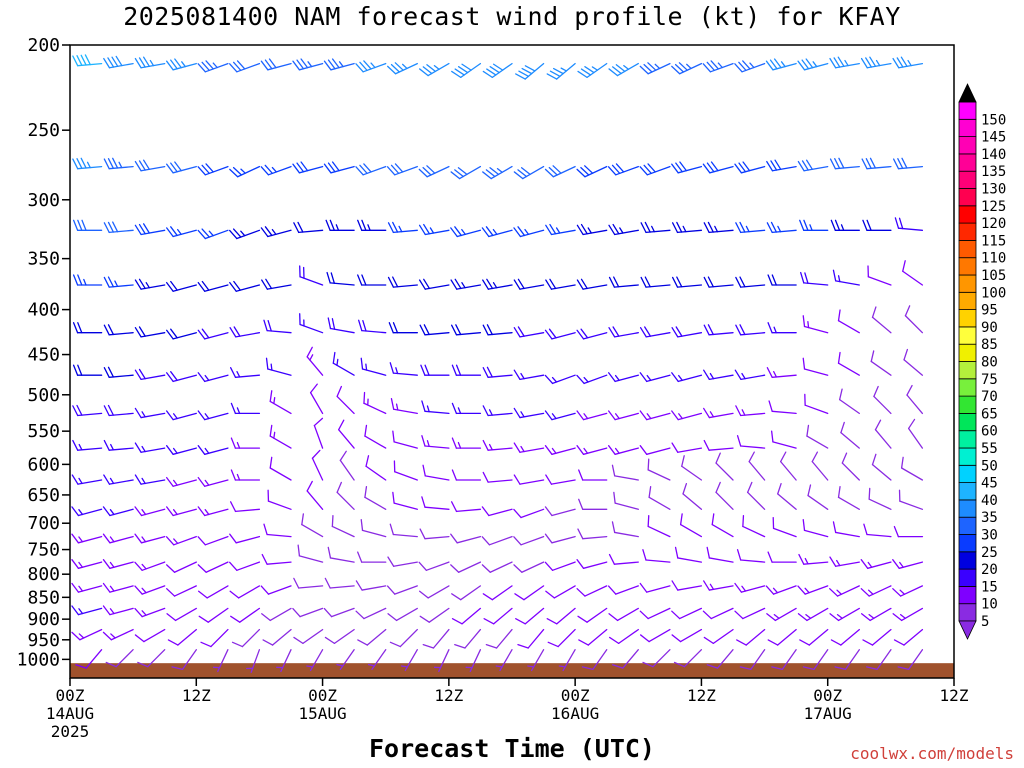 The width and height of the screenshot is (1024, 768). What do you see at coordinates (932, 753) in the screenshot?
I see `credit-label: coolwx.com/models` at bounding box center [932, 753].